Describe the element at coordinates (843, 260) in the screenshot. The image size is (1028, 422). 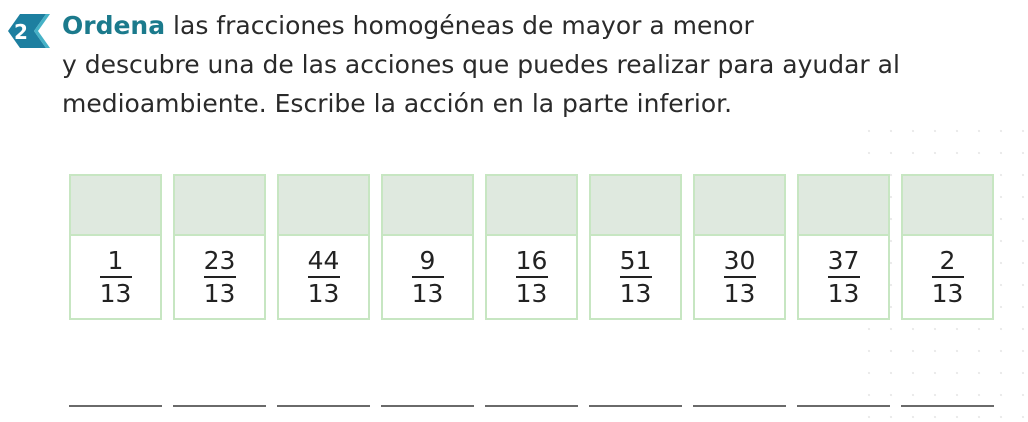
I see `numerator: 37` at that location.